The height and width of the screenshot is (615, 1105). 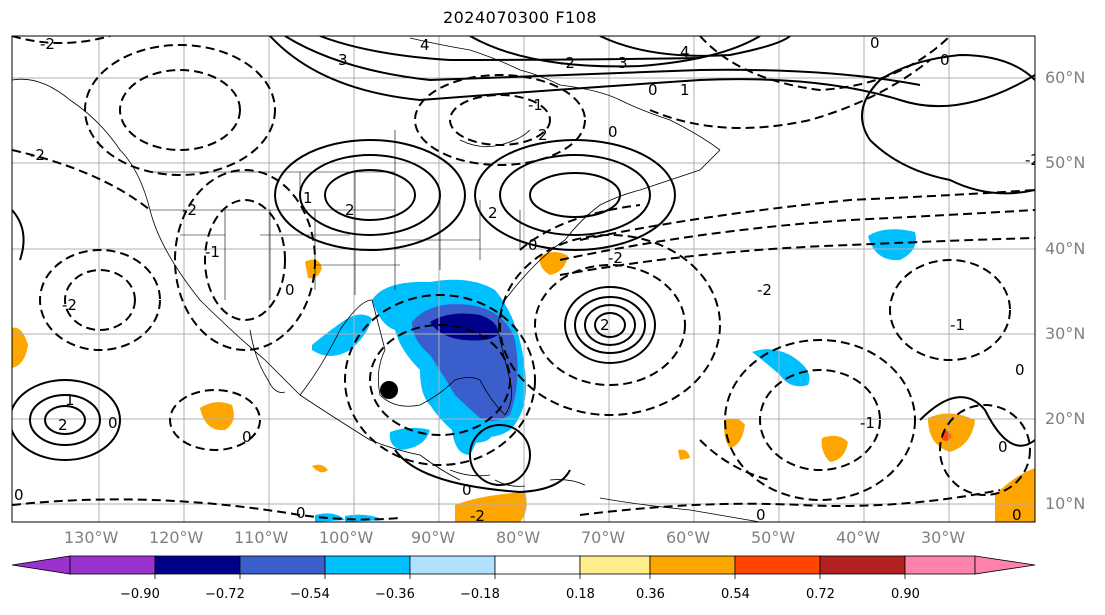 I want to click on map-title: 2024070300 F108, so click(x=520, y=17).